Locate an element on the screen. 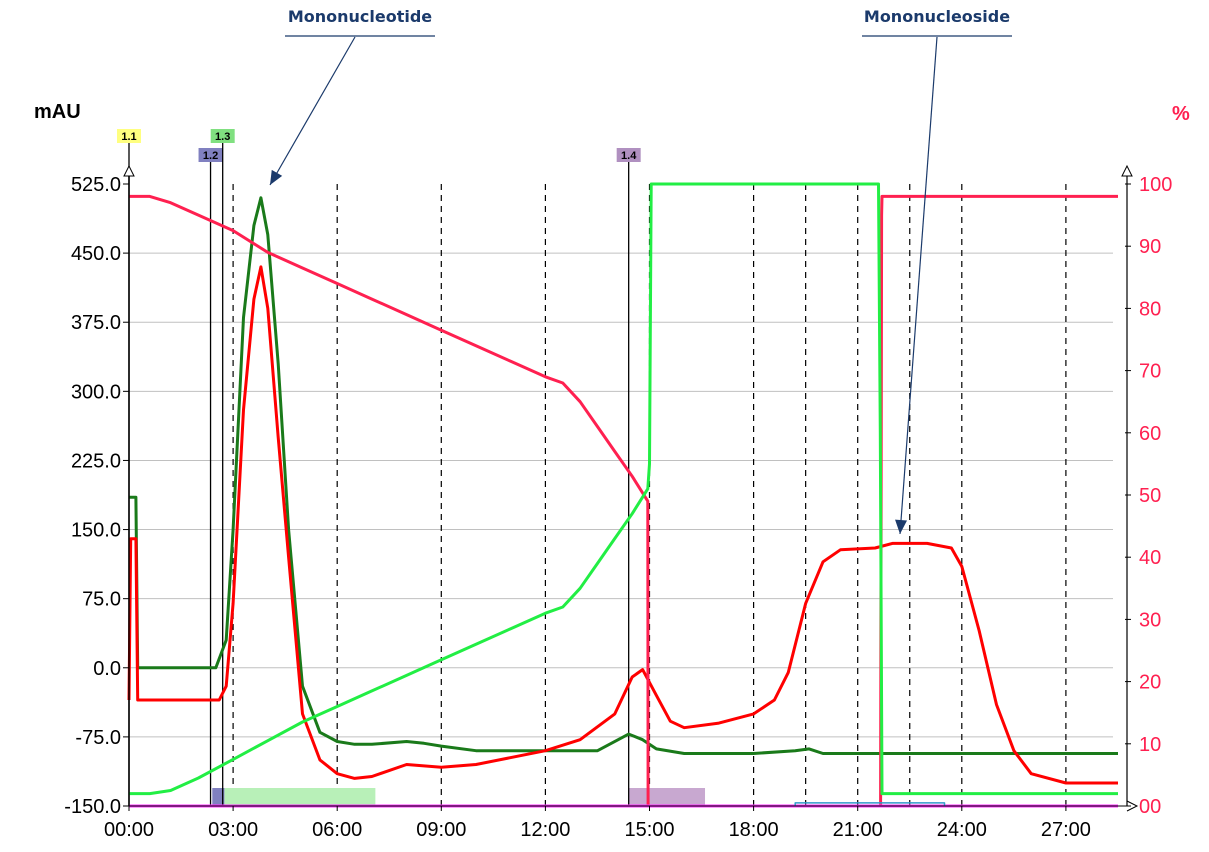 The image size is (1209, 852). left-axis-arrow is located at coordinates (129, 170).